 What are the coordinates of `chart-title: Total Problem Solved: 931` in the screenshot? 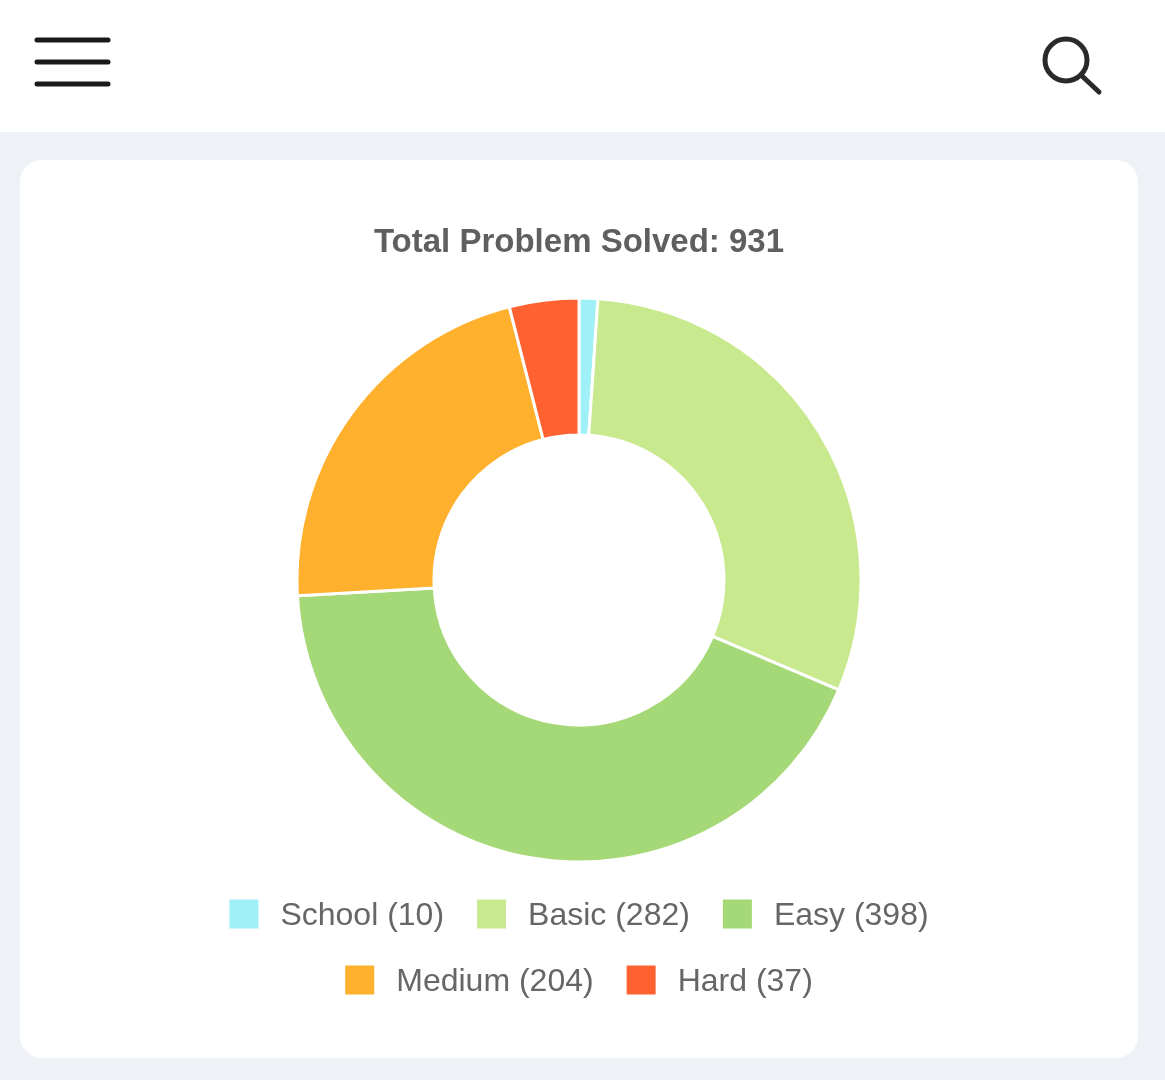 It's located at (579, 240).